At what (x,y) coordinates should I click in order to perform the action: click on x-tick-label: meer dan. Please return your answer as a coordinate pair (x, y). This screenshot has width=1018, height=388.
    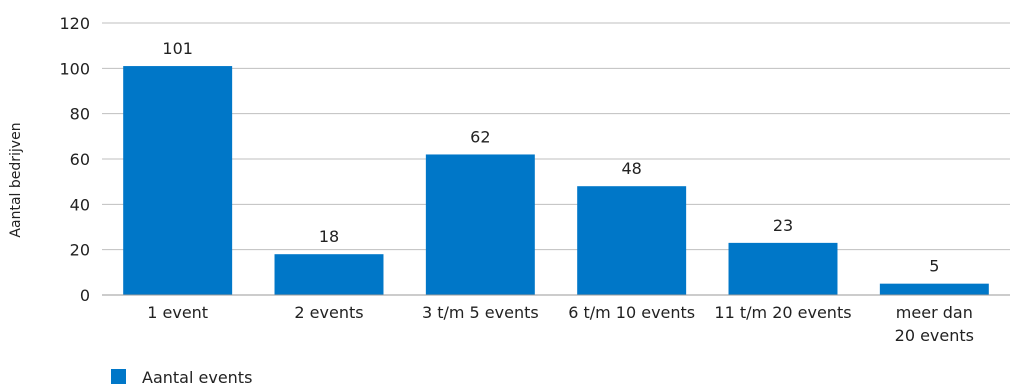
    Looking at the image, I should click on (934, 312).